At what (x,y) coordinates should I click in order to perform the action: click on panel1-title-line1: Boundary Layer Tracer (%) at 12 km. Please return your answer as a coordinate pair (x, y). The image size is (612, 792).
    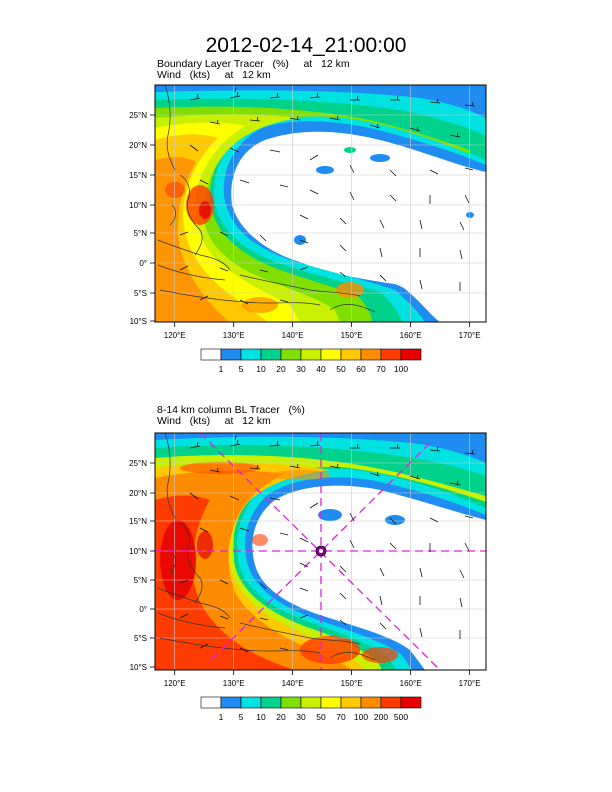
    Looking at the image, I should click on (253, 64).